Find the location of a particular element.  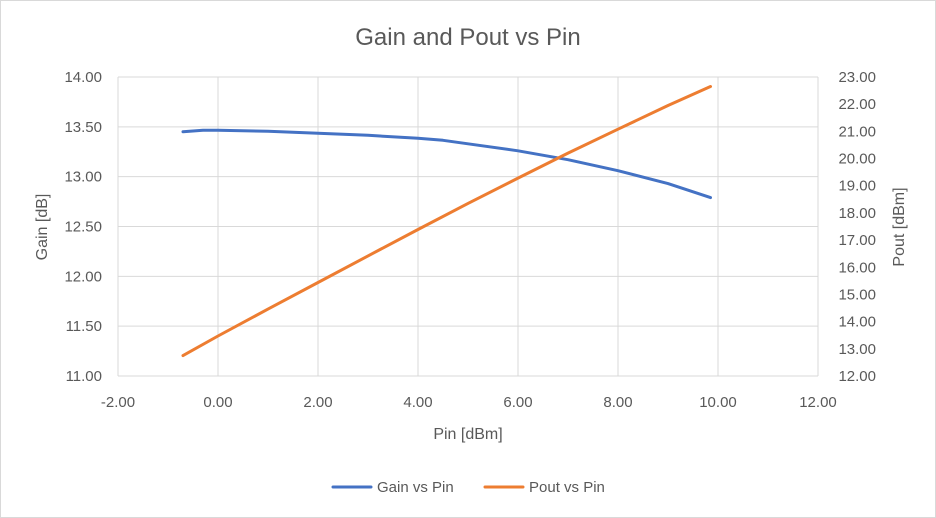

legend-label: Gain vs Pin is located at coordinates (415, 487).